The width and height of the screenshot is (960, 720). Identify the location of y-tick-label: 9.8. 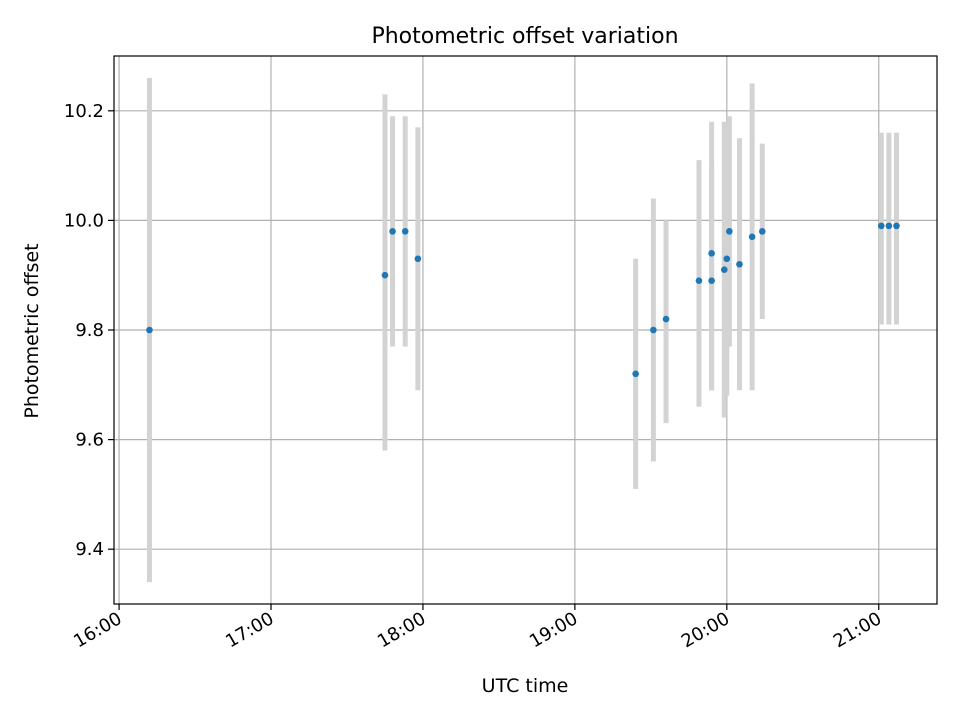
(89, 330).